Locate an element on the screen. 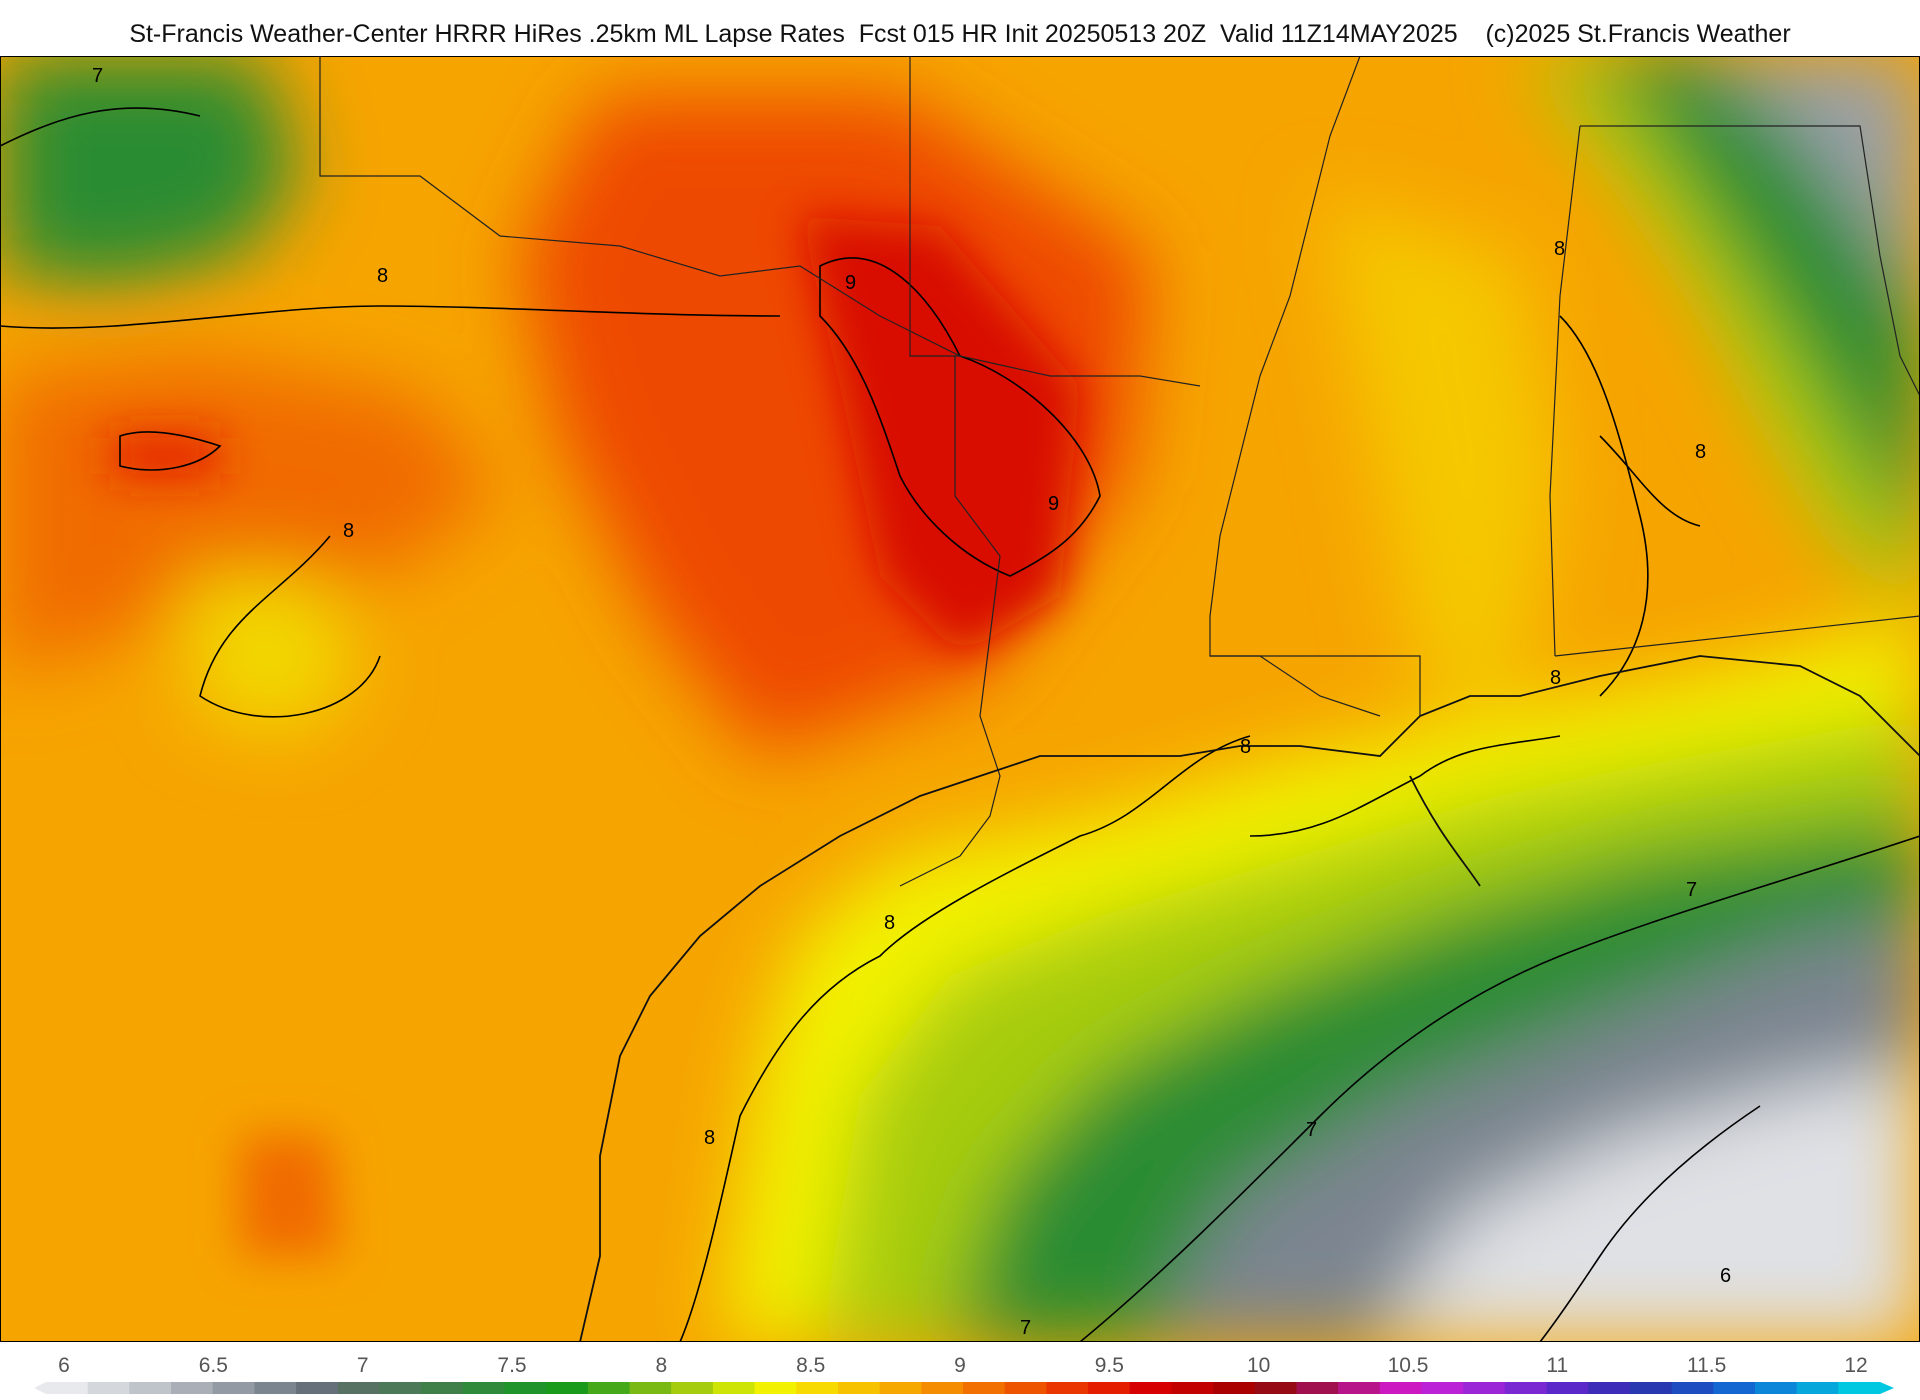  colorbar-legend: 6 6.5 7 7.5 8 8.5 9 9.5 10 10.5 11 11.5 12 is located at coordinates (964, 1374).